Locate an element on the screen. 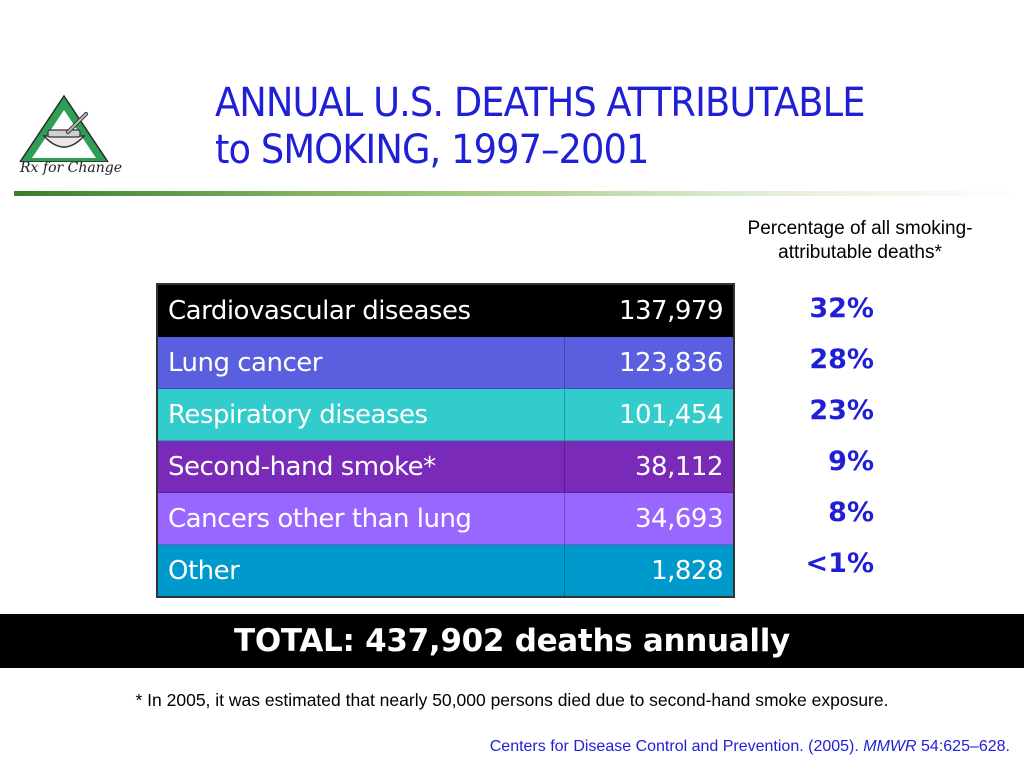  table-row: Cancers other than lung 34,693 is located at coordinates (445, 518).